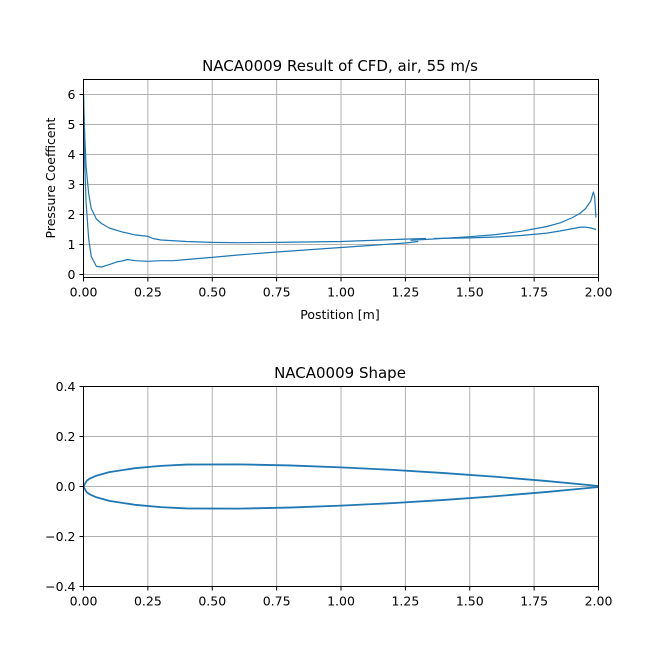 This screenshot has width=664, height=658. I want to click on y-tick-label: 1, so click(72, 244).